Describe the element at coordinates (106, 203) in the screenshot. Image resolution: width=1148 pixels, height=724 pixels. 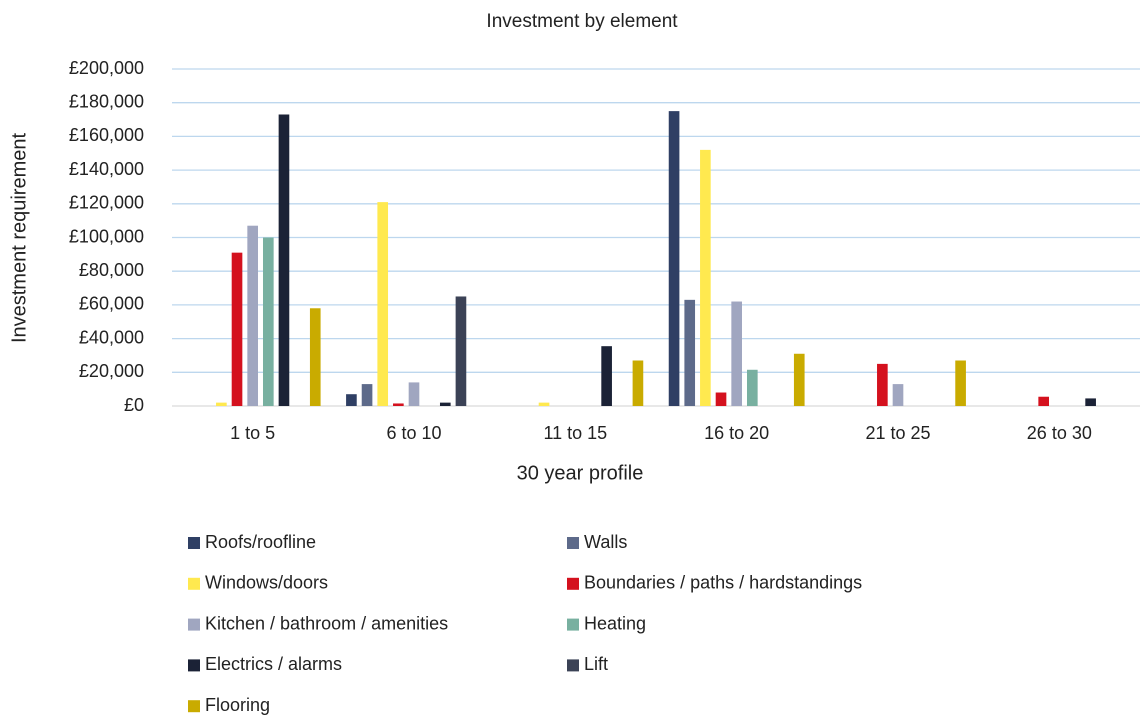
I see `y-tick-label: £120,000` at that location.